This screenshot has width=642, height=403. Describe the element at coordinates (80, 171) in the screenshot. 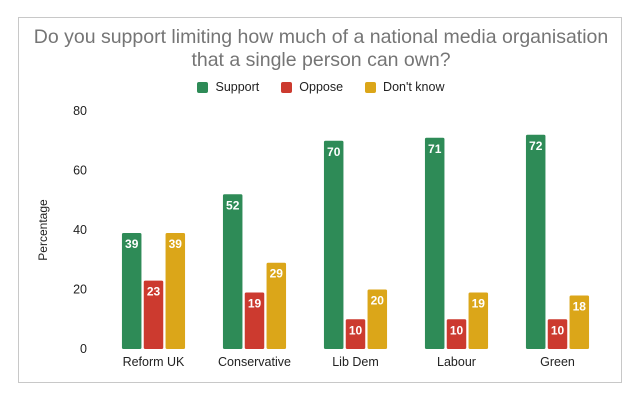

I see `y-tick-label: 60` at that location.